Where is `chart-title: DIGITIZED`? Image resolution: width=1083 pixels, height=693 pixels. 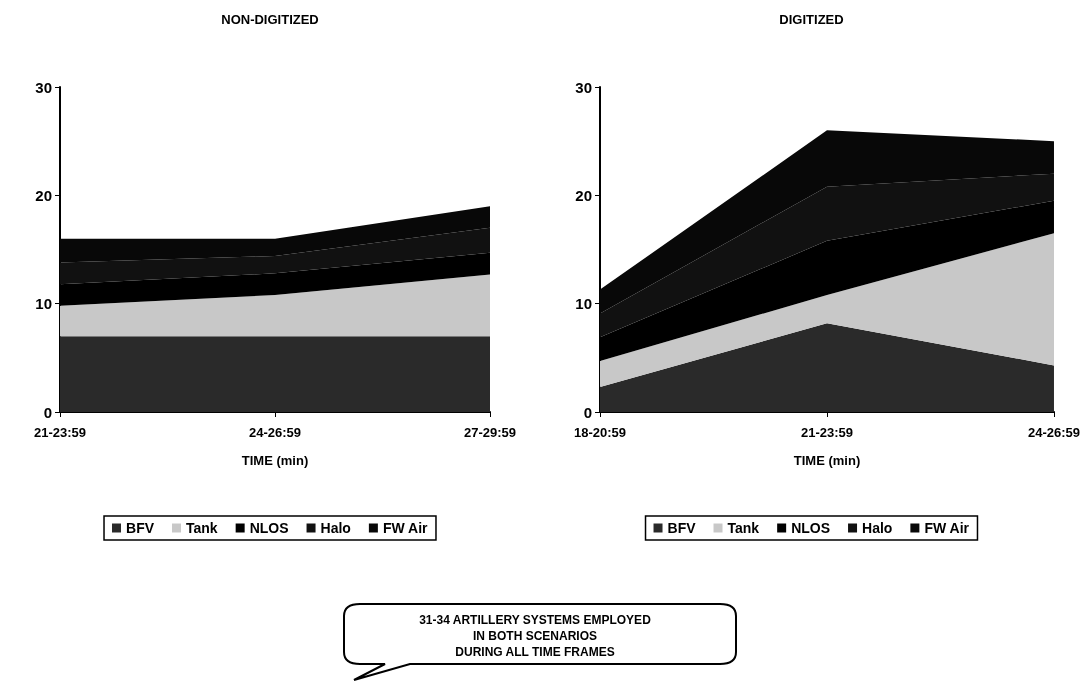 chart-title: DIGITIZED is located at coordinates (811, 19).